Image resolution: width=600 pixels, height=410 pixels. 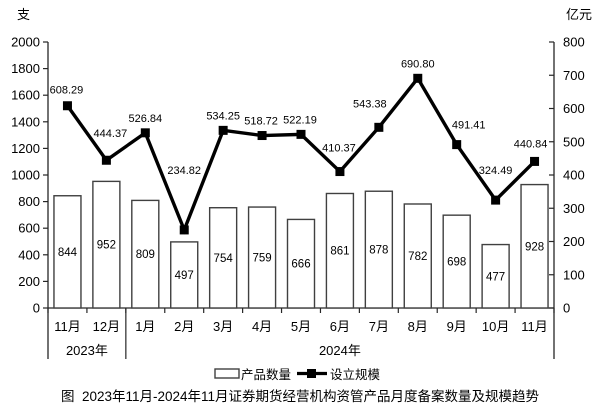 I want to click on left-axis-tick-label: 0, so click(x=36, y=308).